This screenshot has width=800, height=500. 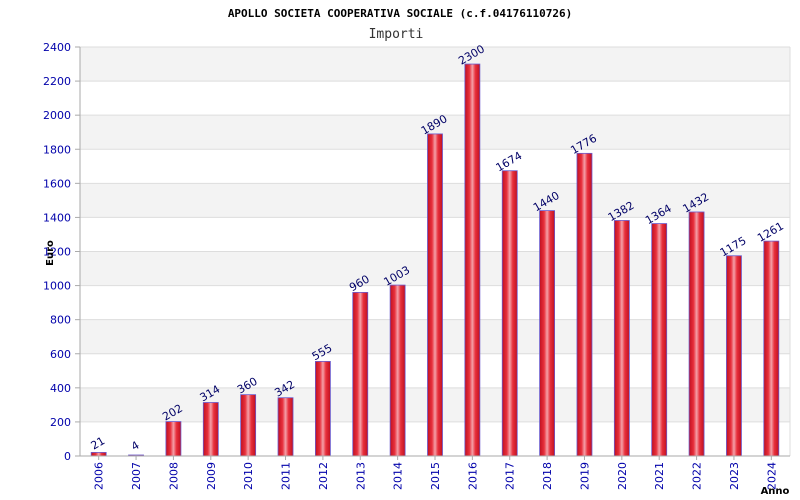 I want to click on x-tick-label-2023: 2023, so click(x=734, y=476).